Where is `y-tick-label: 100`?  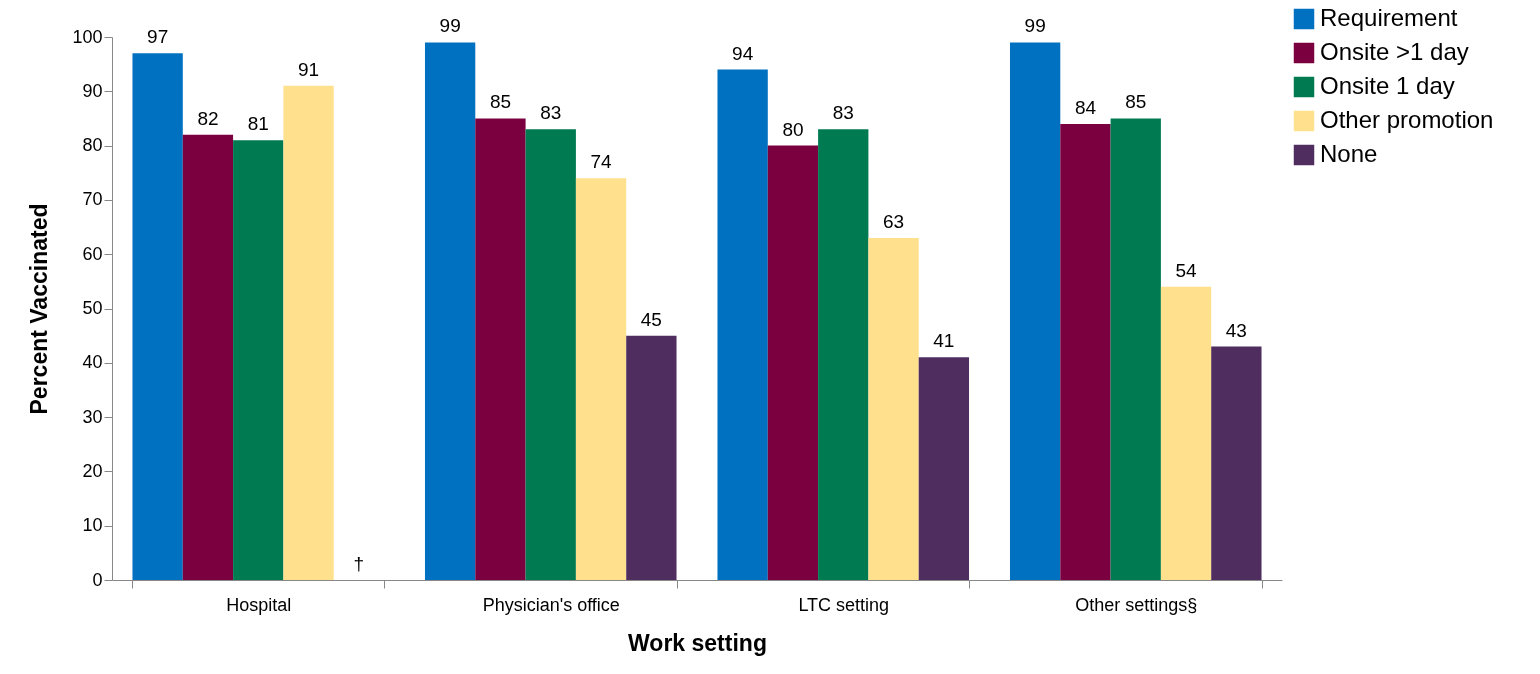 y-tick-label: 100 is located at coordinates (87, 36).